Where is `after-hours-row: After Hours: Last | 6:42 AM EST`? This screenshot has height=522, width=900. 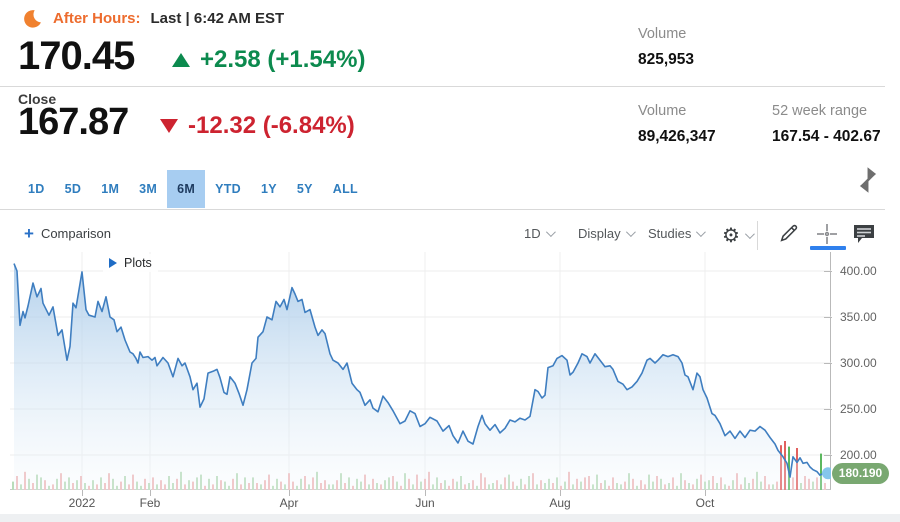 after-hours-row: After Hours: Last | 6:42 AM EST is located at coordinates (153, 18).